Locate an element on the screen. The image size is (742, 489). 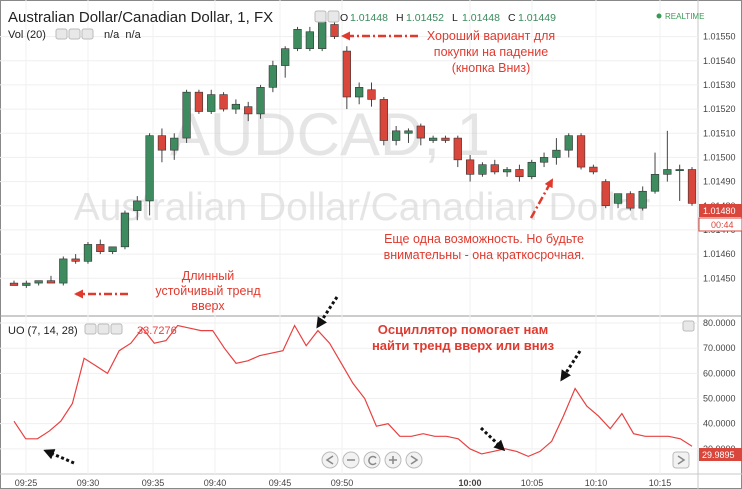
annotation-long-trend: Длинный устойчивый тренд вверх is located at coordinates (208, 291).